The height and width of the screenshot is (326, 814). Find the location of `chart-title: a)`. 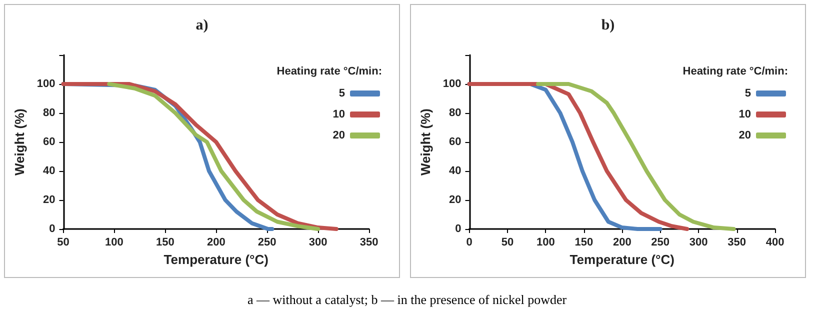

chart-title: a) is located at coordinates (202, 26).